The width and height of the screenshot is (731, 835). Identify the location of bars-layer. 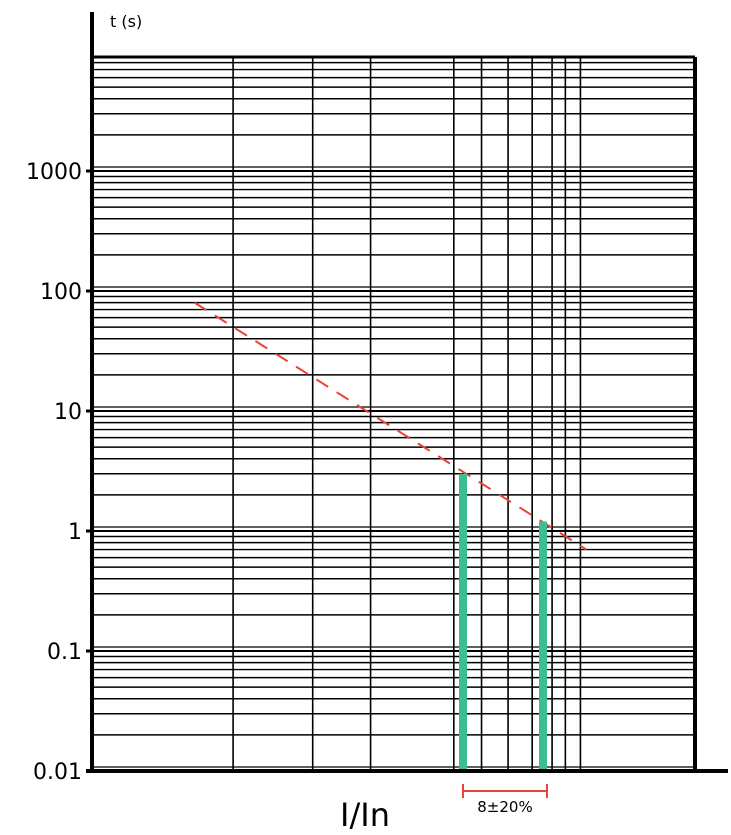
(503, 622).